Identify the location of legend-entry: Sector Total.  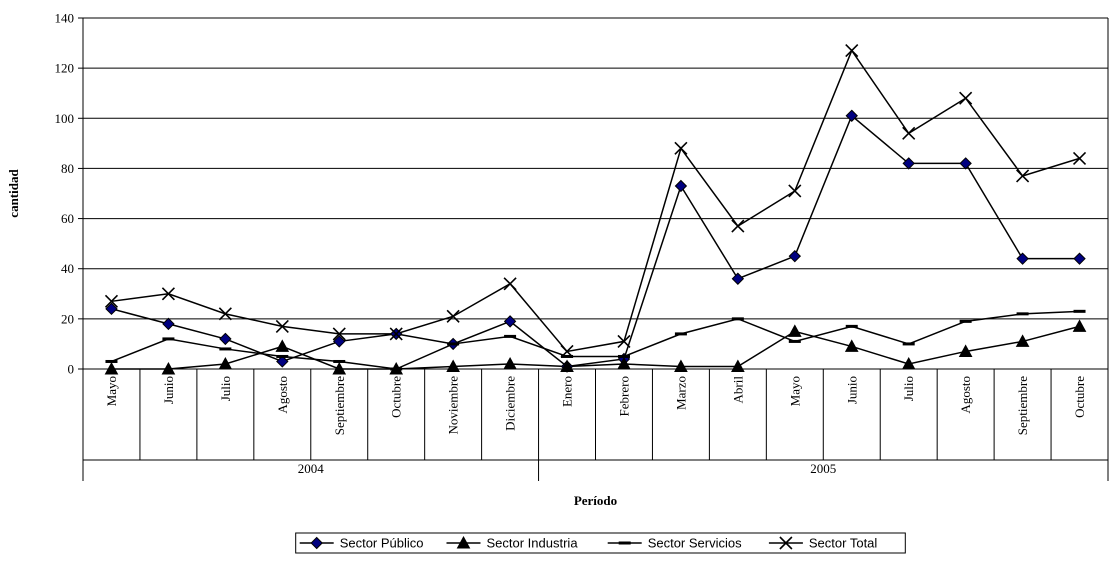
(823, 543).